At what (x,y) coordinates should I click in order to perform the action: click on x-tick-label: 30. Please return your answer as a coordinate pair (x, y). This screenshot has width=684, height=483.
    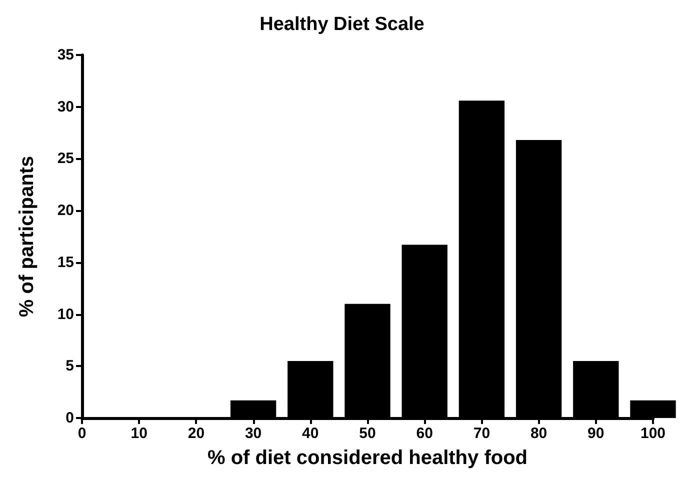
    Looking at the image, I should click on (253, 433).